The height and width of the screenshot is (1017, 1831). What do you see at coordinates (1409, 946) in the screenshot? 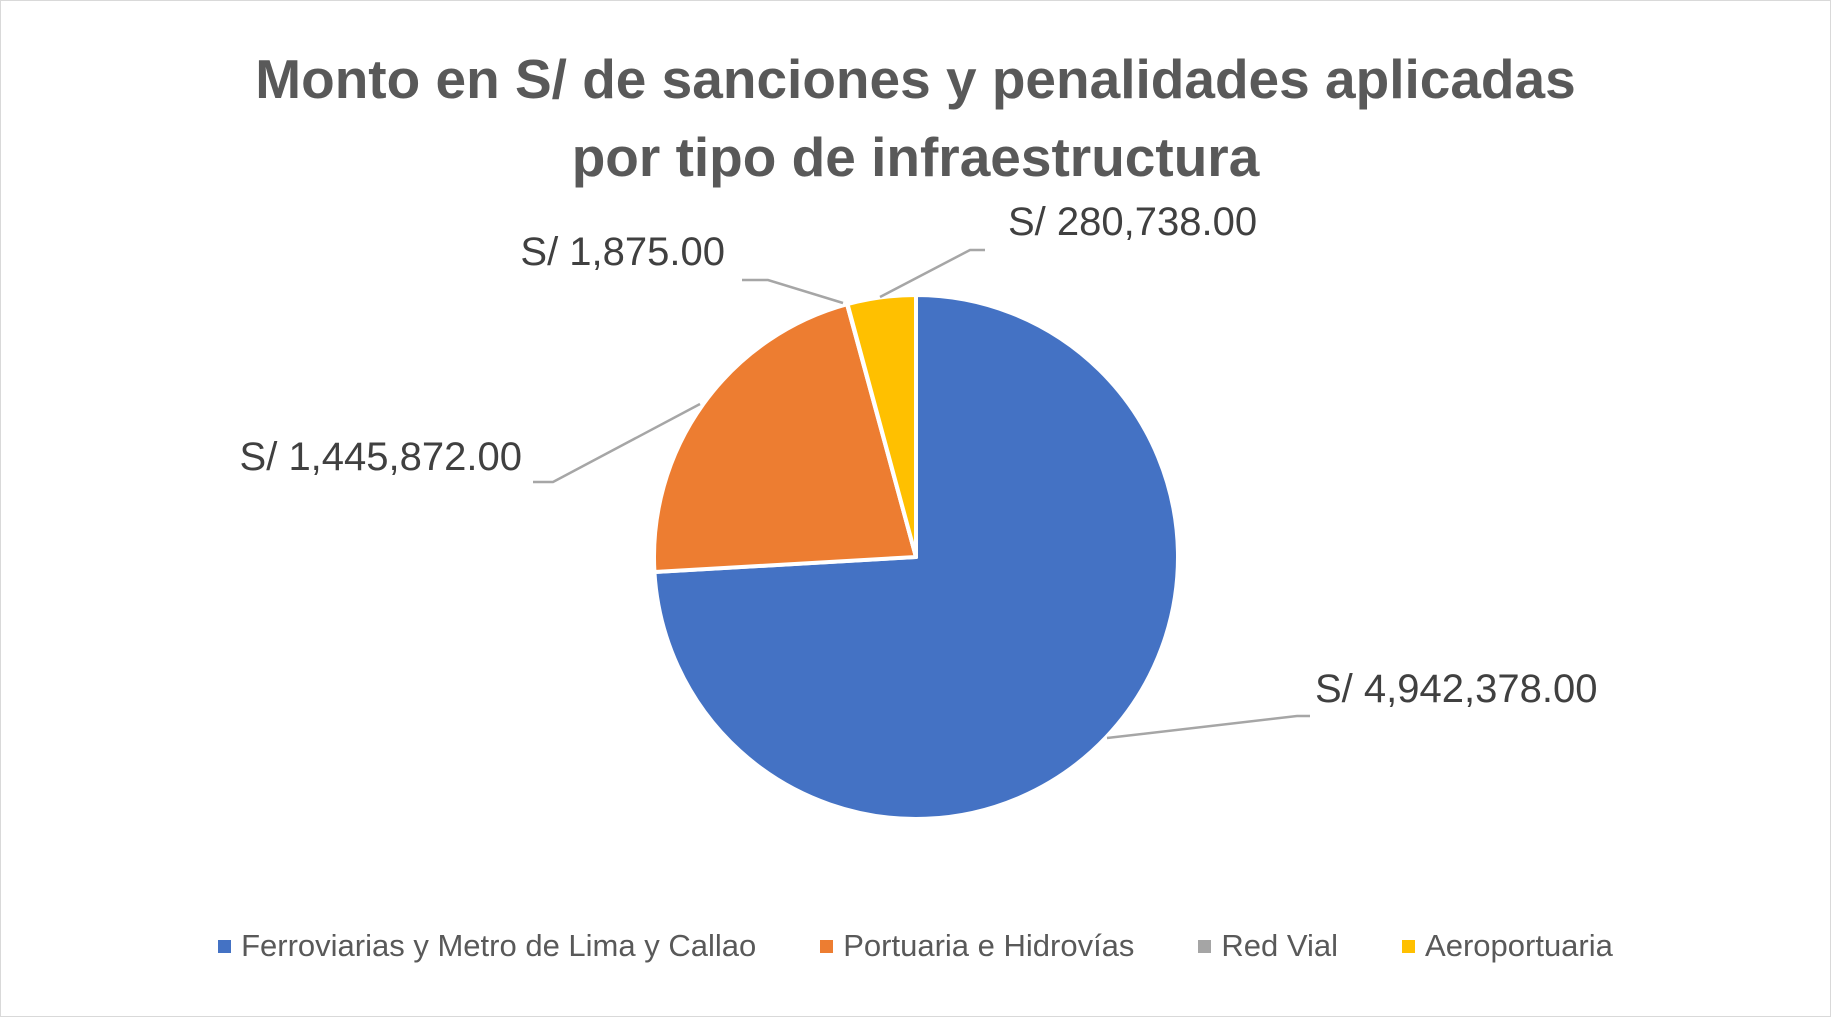
I see `legend-swatch-aeroportuaria` at bounding box center [1409, 946].